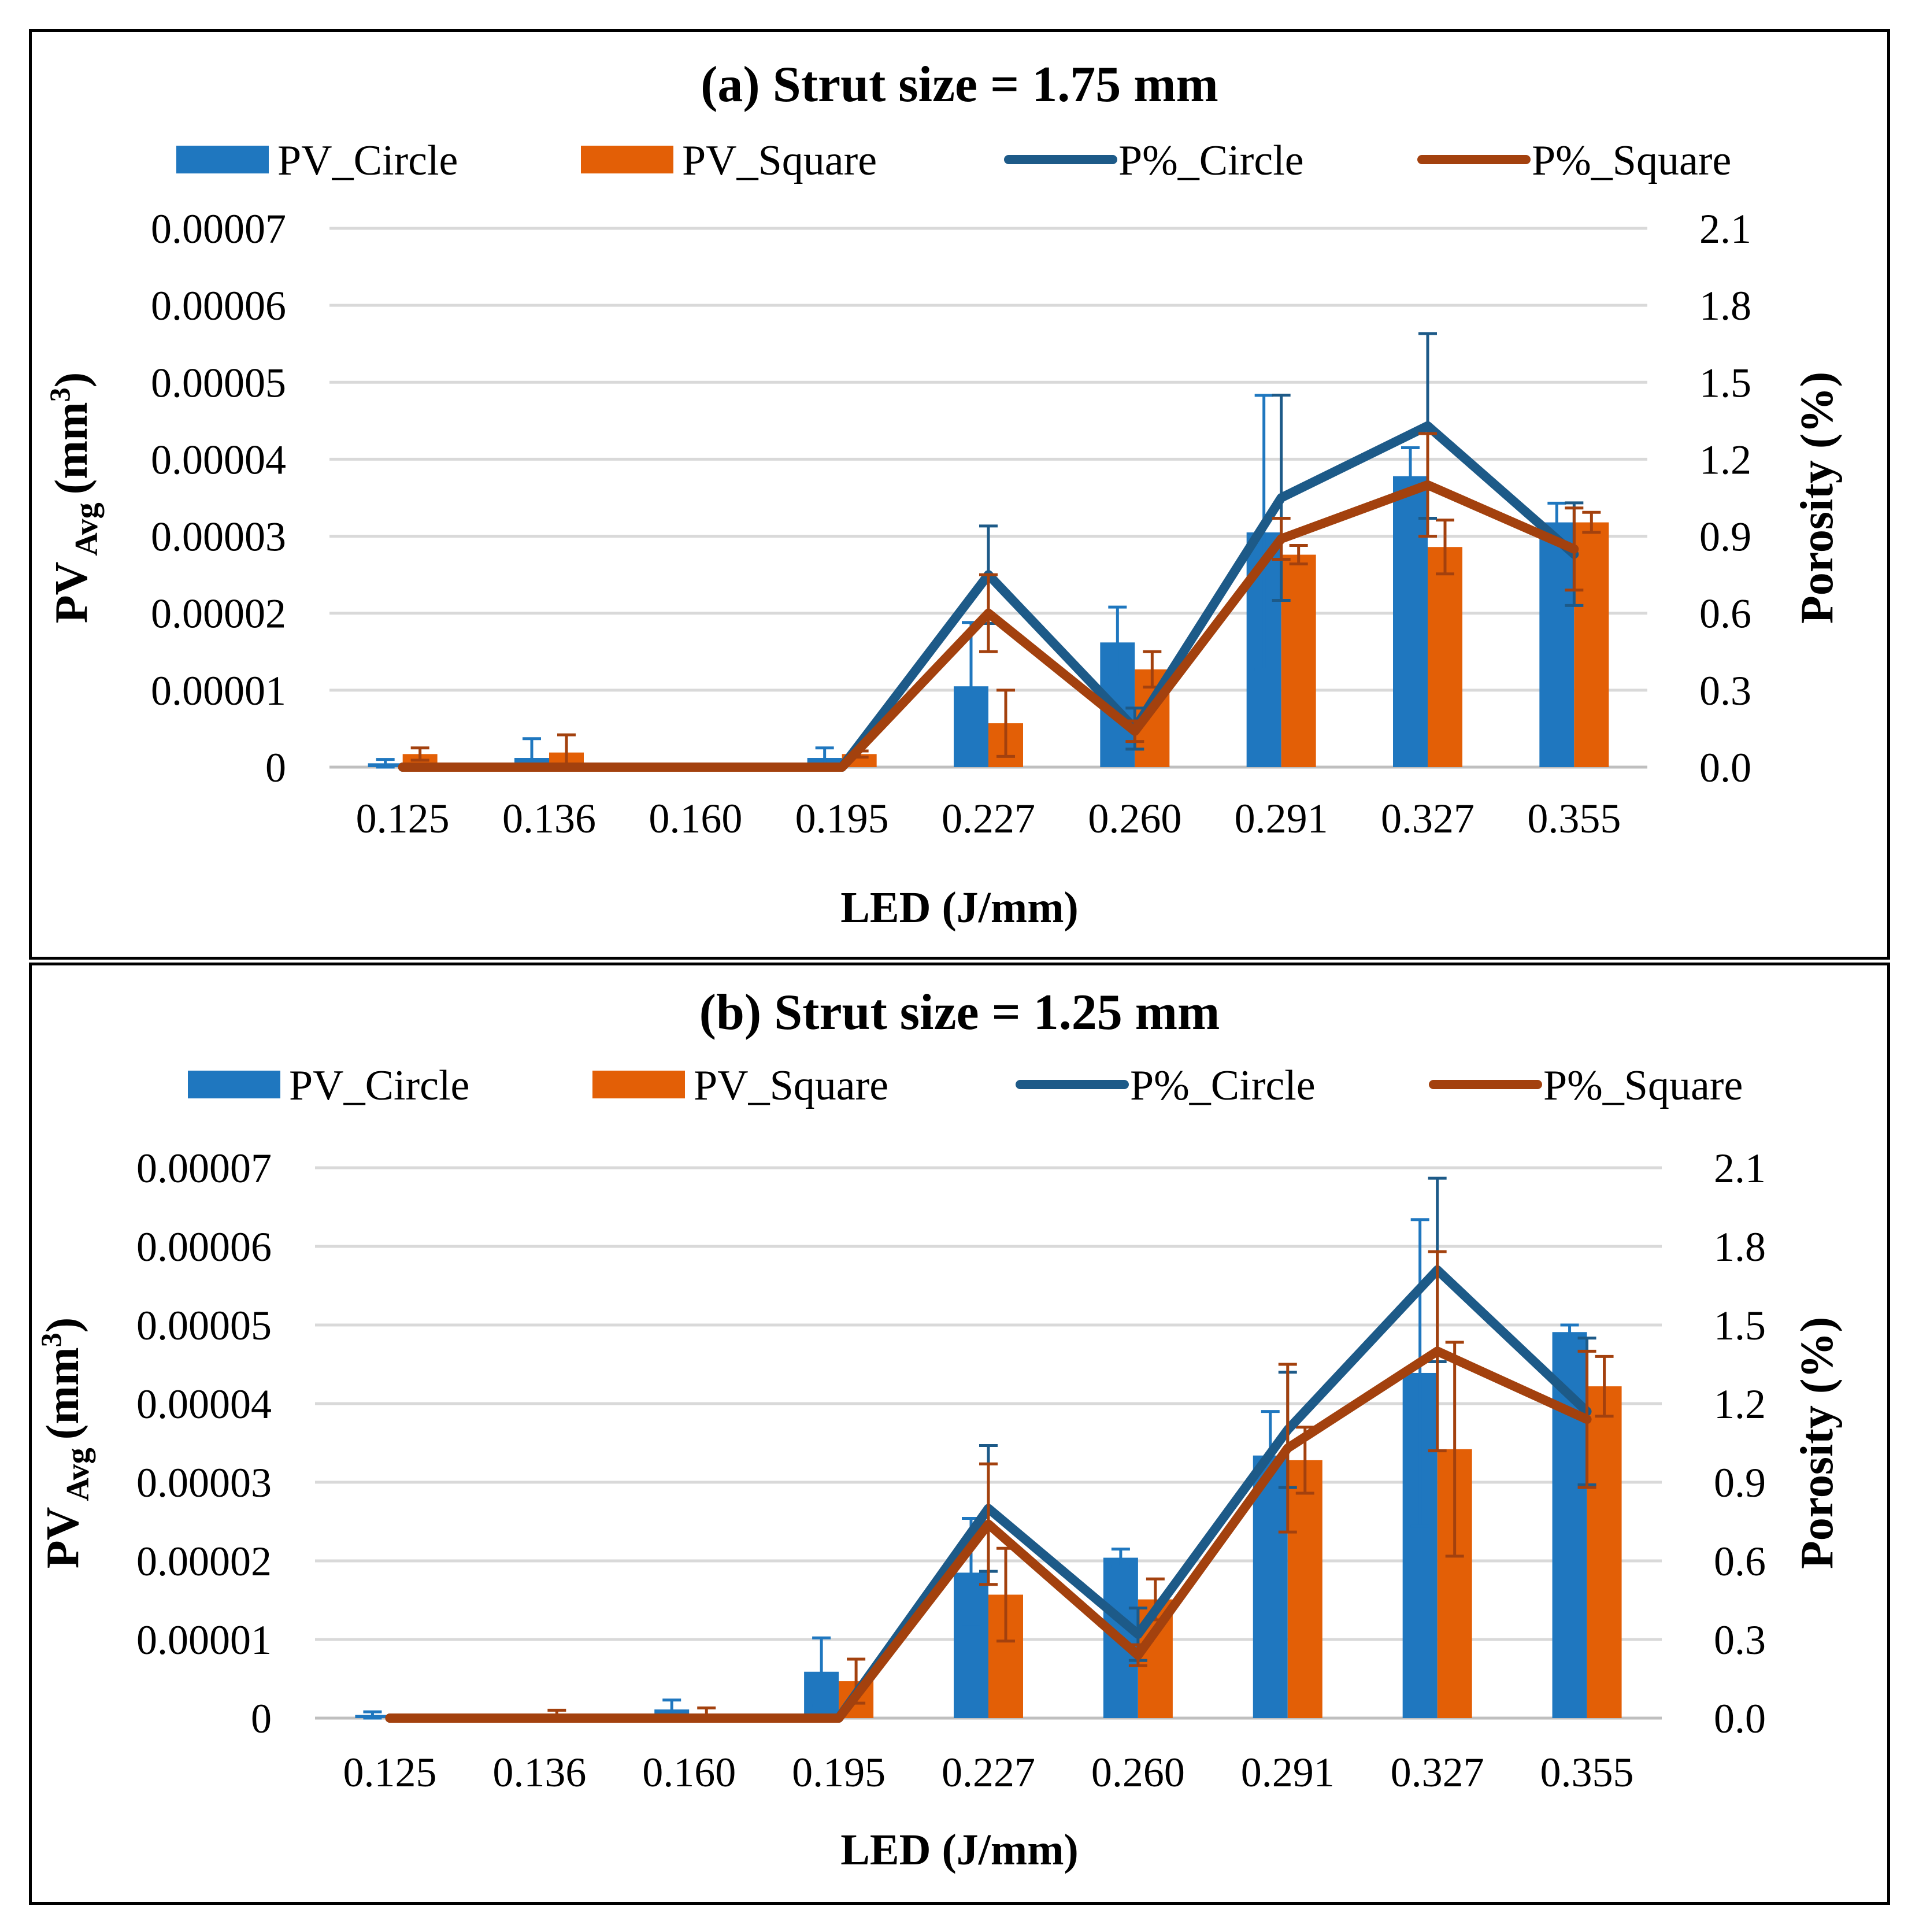 The image size is (1919, 1932). What do you see at coordinates (1281, 818) in the screenshot?
I see `x-tick-label: 0.291` at bounding box center [1281, 818].